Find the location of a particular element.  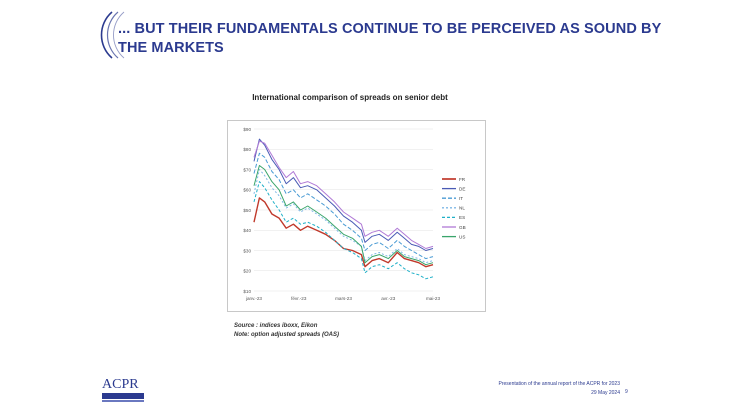

footer-date-line: 29 May 2024 is located at coordinates (605, 393).